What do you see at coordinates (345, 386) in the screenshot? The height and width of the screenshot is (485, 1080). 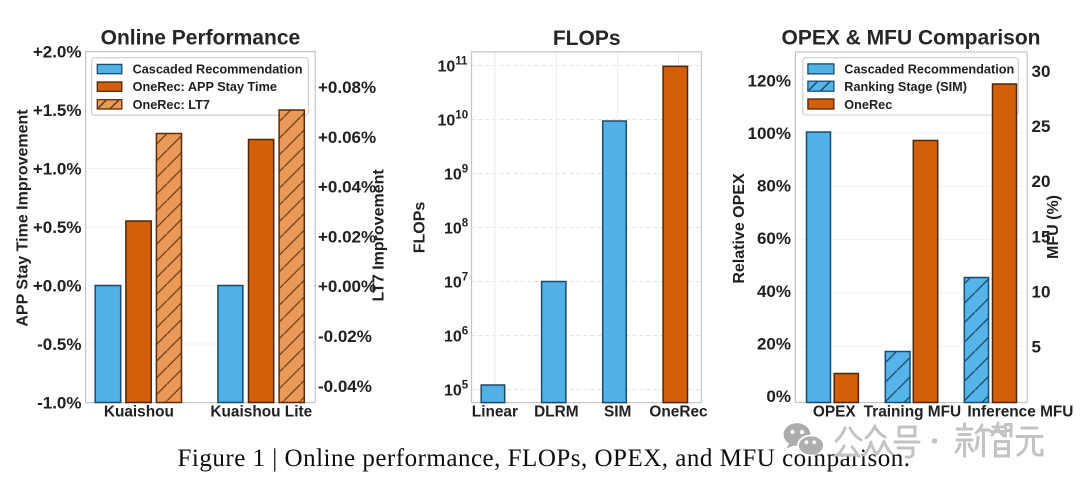 I see `svg-text: -0.04%` at bounding box center [345, 386].